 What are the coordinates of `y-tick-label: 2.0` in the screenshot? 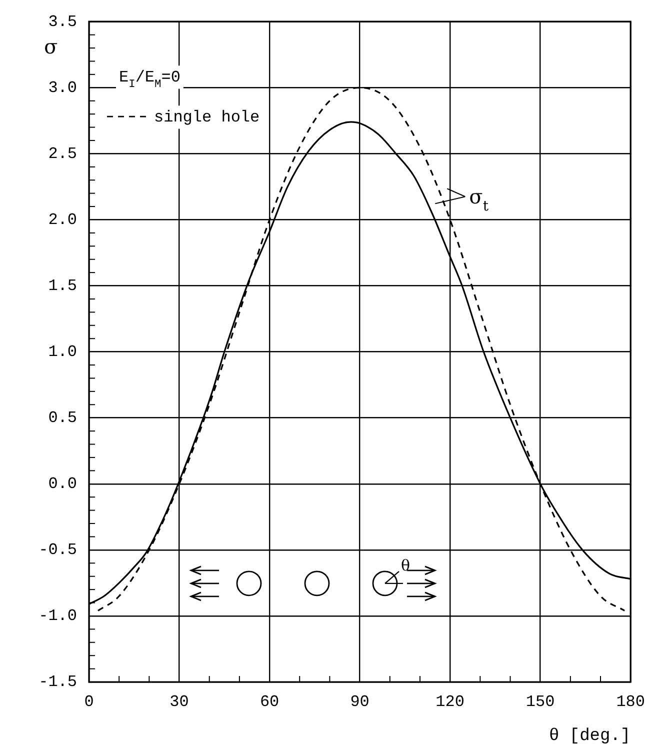 It's located at (62, 219).